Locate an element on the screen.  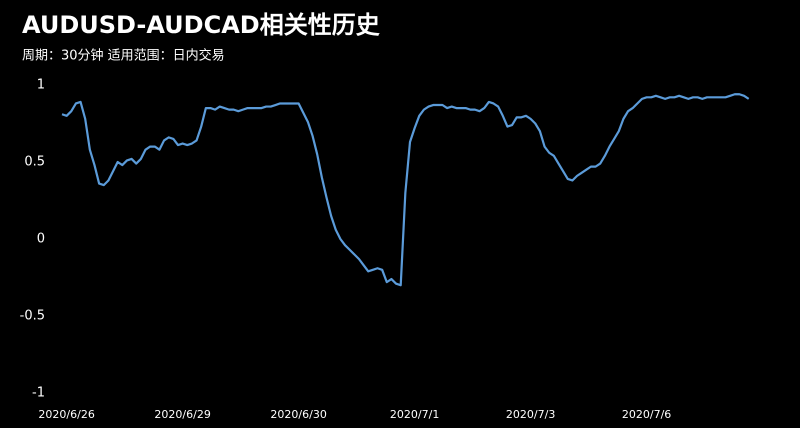
x-tick-label: 2020/7/3 is located at coordinates (530, 414).